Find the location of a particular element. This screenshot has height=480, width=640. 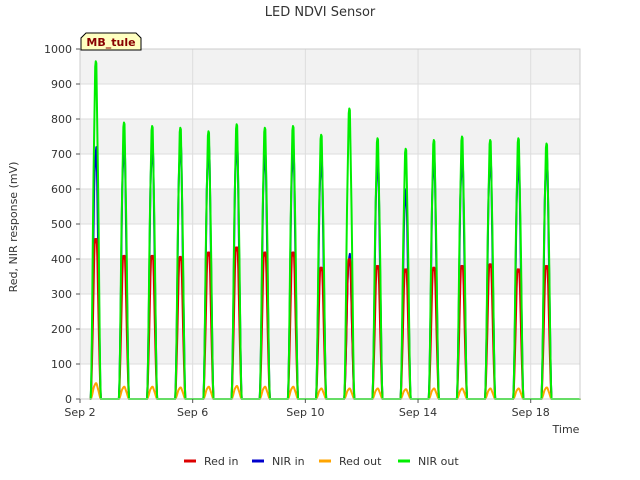

legend-item-nir-in: NIR in is located at coordinates (278, 461).